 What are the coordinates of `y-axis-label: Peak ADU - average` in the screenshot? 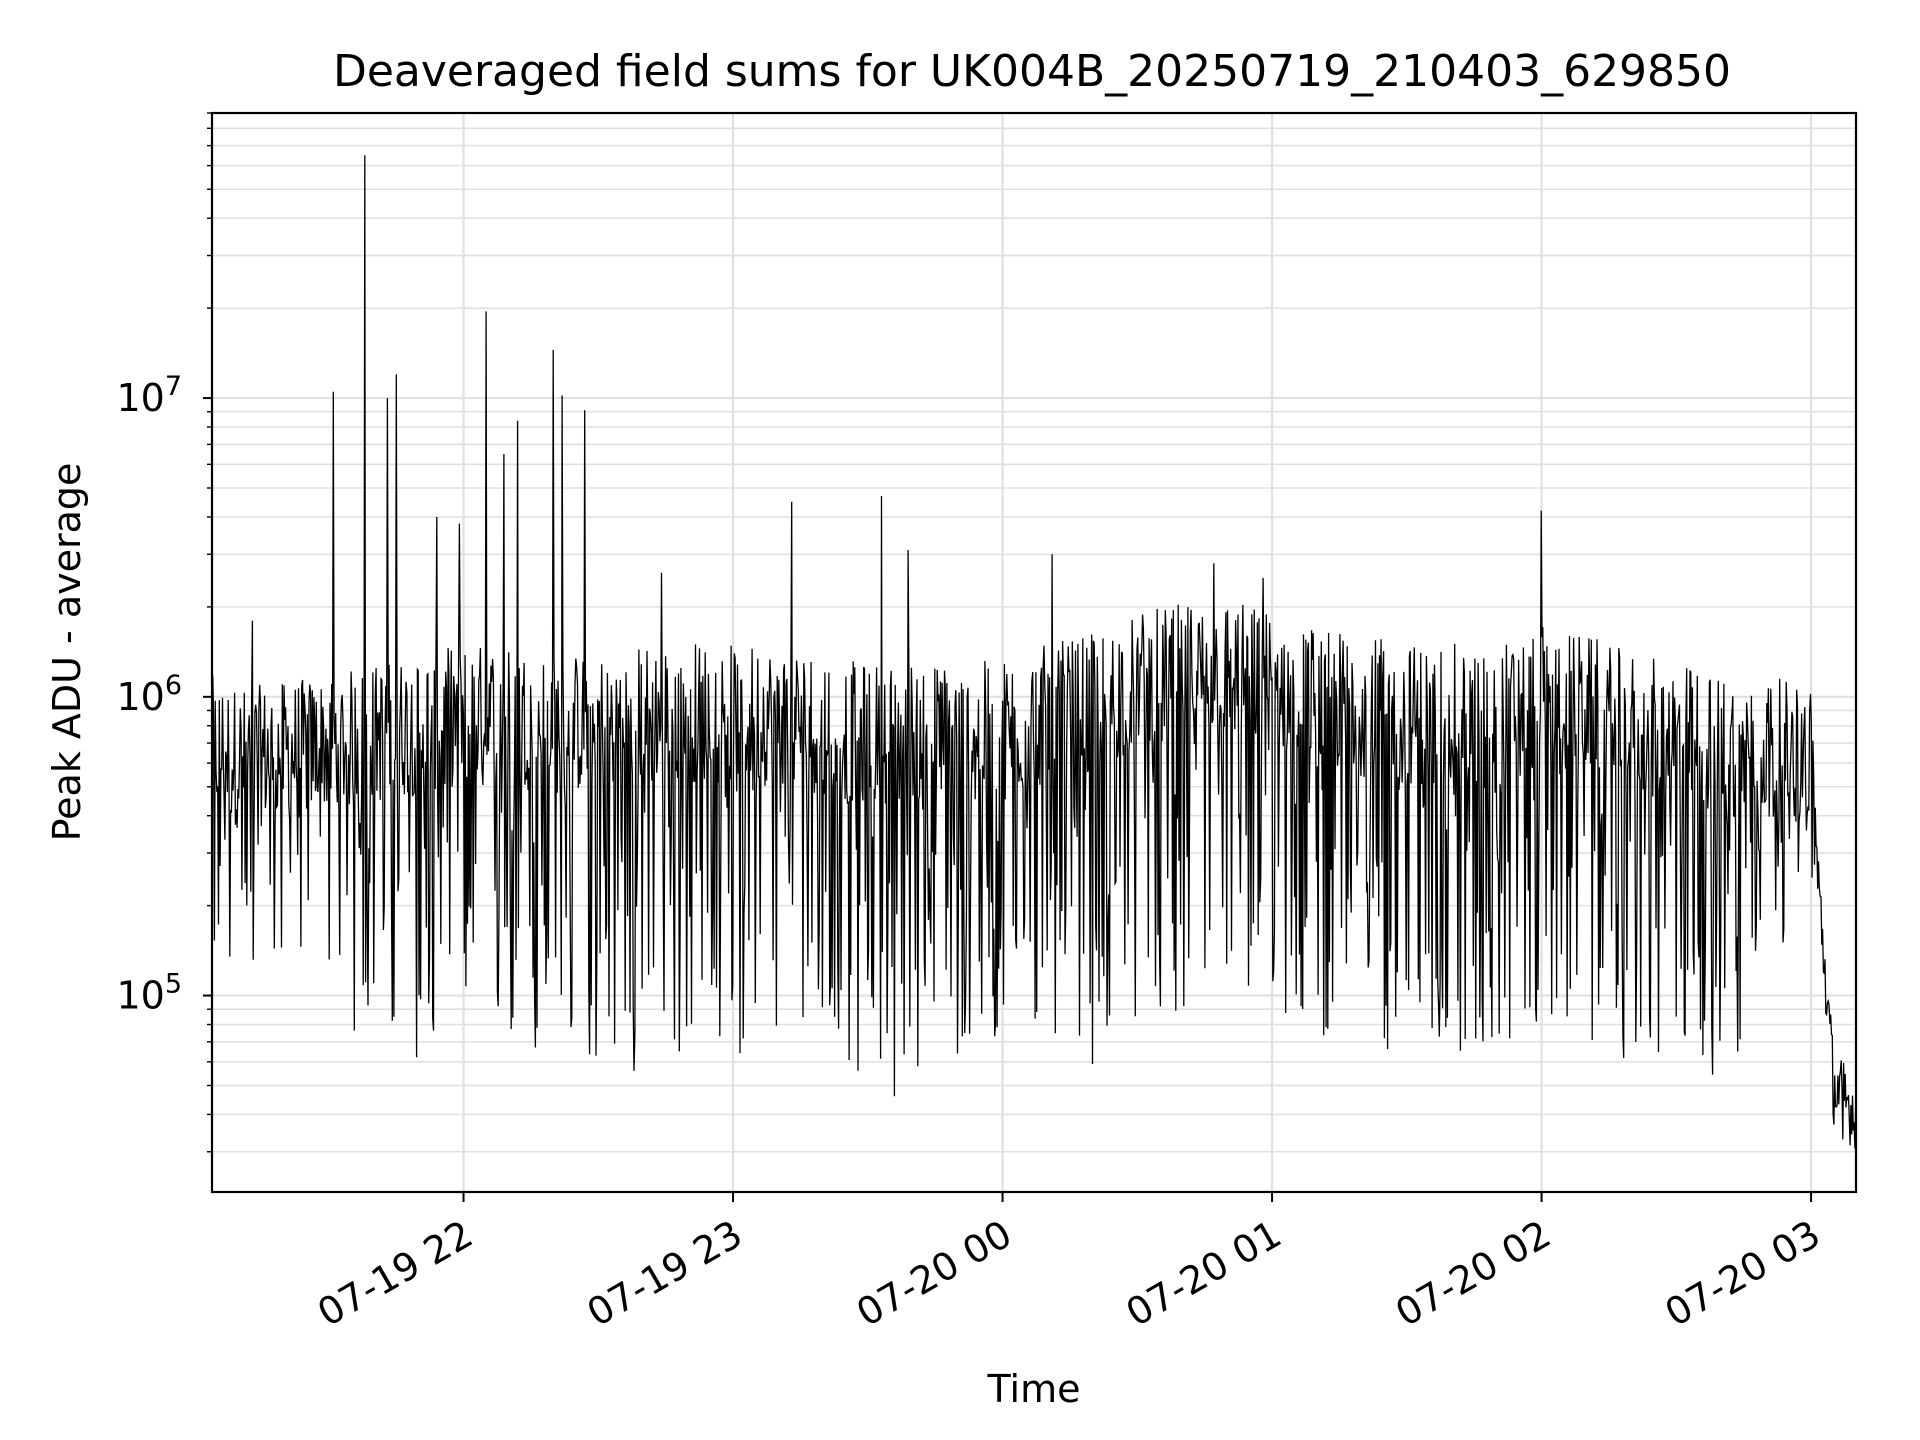 It's located at (67, 652).